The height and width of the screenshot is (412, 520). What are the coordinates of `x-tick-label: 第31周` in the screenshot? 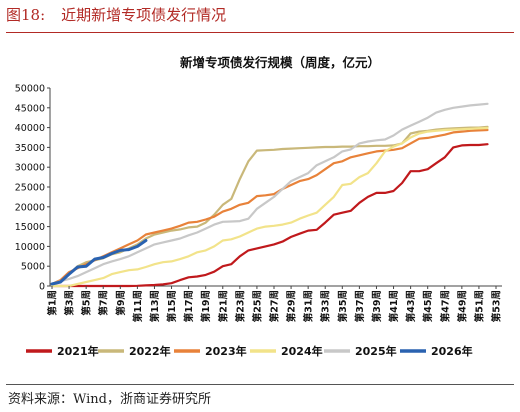 It's located at (309, 306).